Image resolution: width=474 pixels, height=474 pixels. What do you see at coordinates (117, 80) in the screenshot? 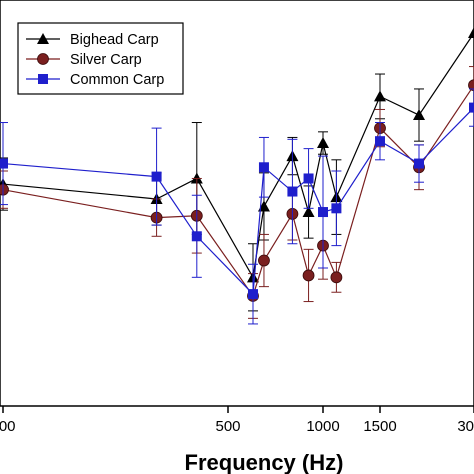
I see `legend-common-carp-label: Common Carp` at bounding box center [117, 80].